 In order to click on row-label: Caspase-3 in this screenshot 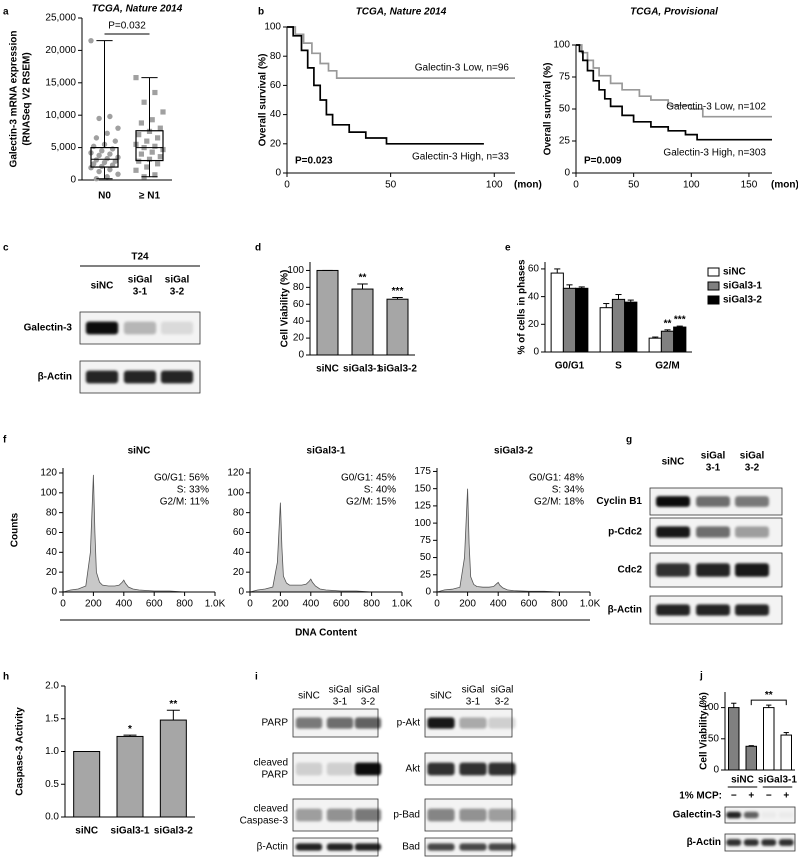, I will do `click(264, 821)`.